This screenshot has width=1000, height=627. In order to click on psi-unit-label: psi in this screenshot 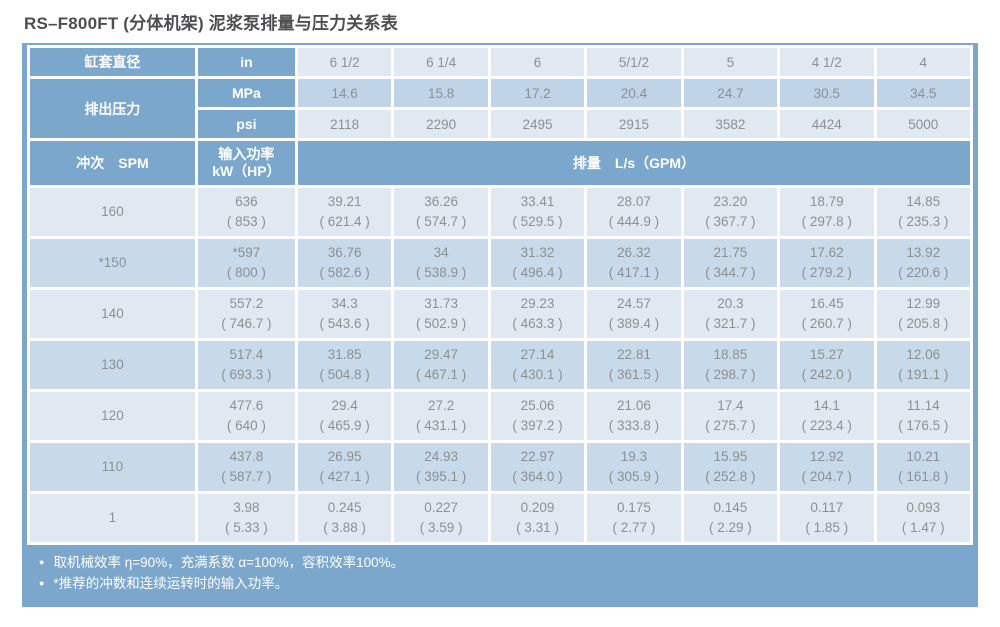, I will do `click(246, 124)`.